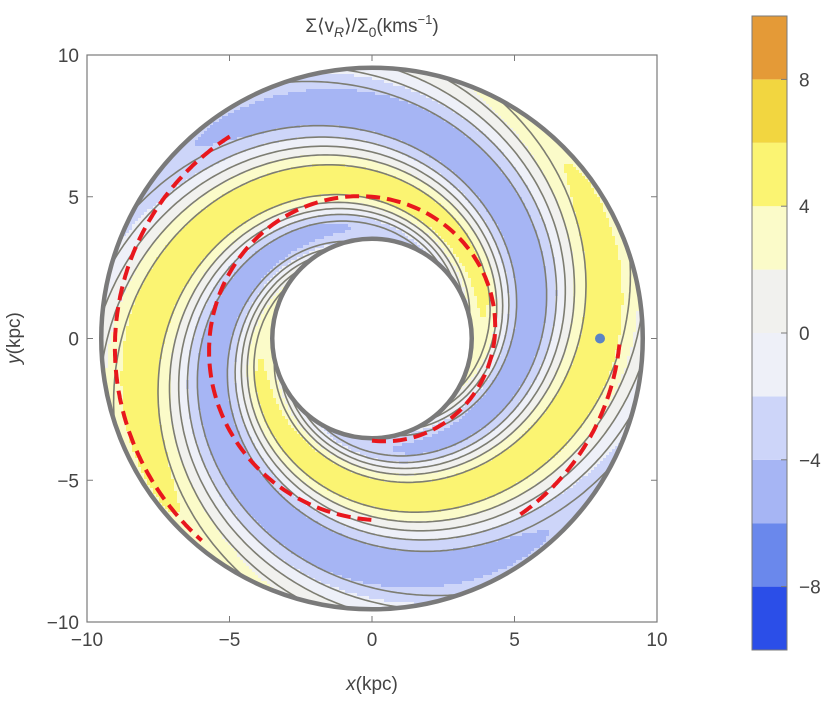  What do you see at coordinates (810, 461) in the screenshot?
I see `colorbar-tick-label: −4` at bounding box center [810, 461].